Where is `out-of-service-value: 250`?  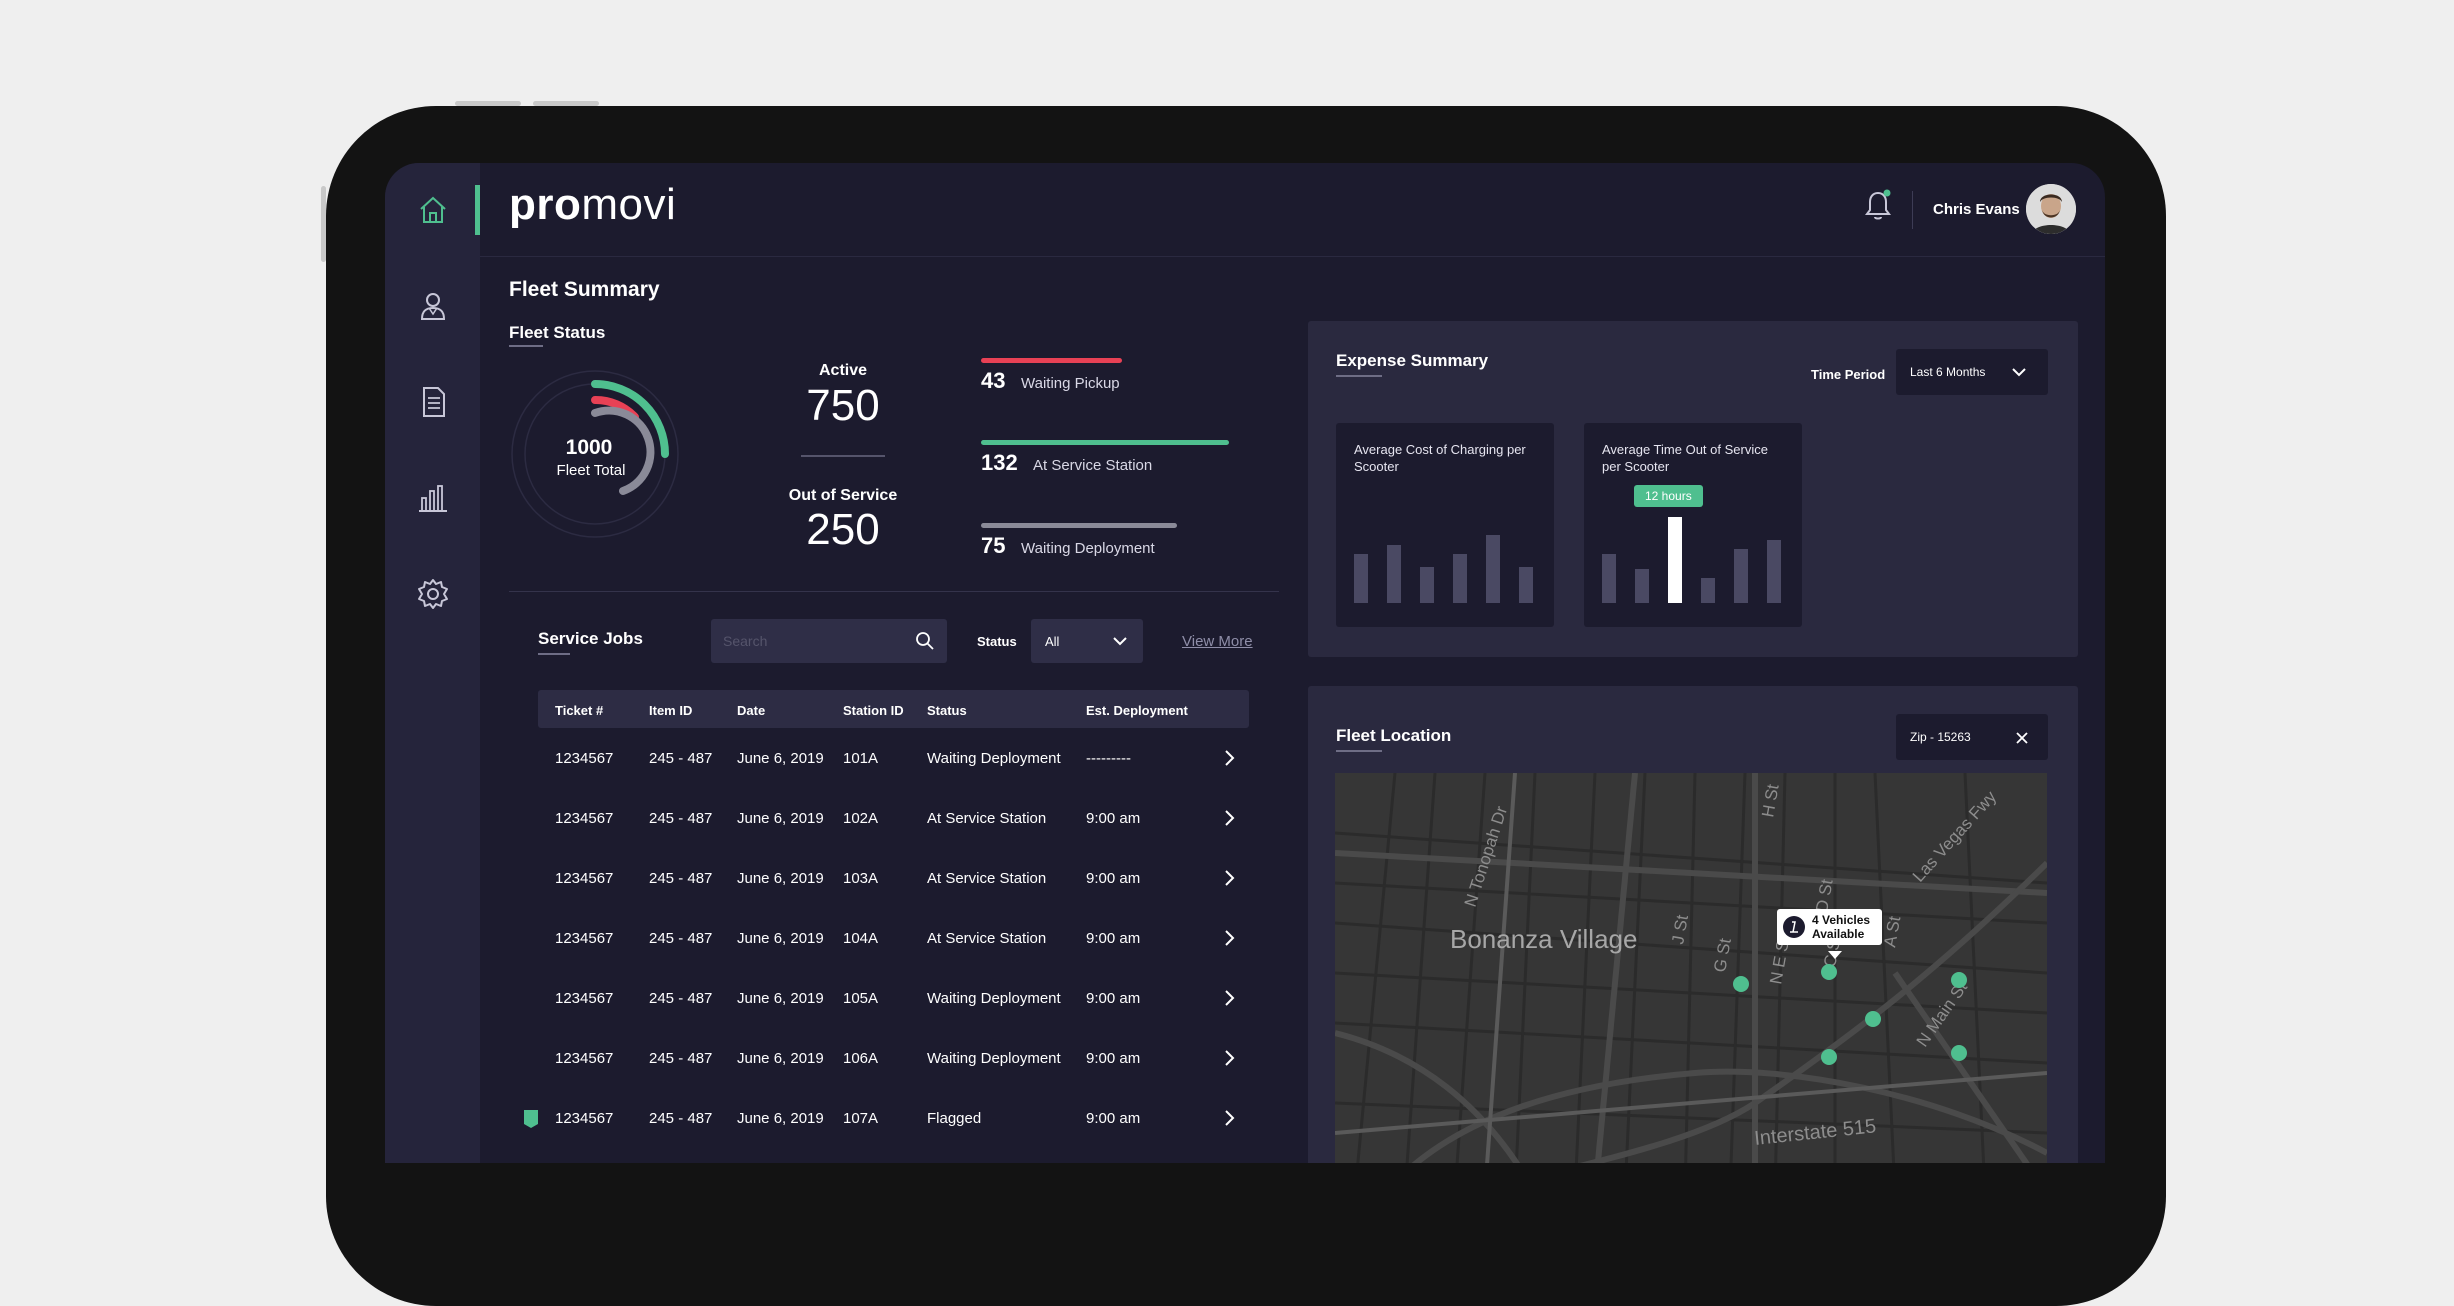
out-of-service-value: 250 is located at coordinates (843, 529).